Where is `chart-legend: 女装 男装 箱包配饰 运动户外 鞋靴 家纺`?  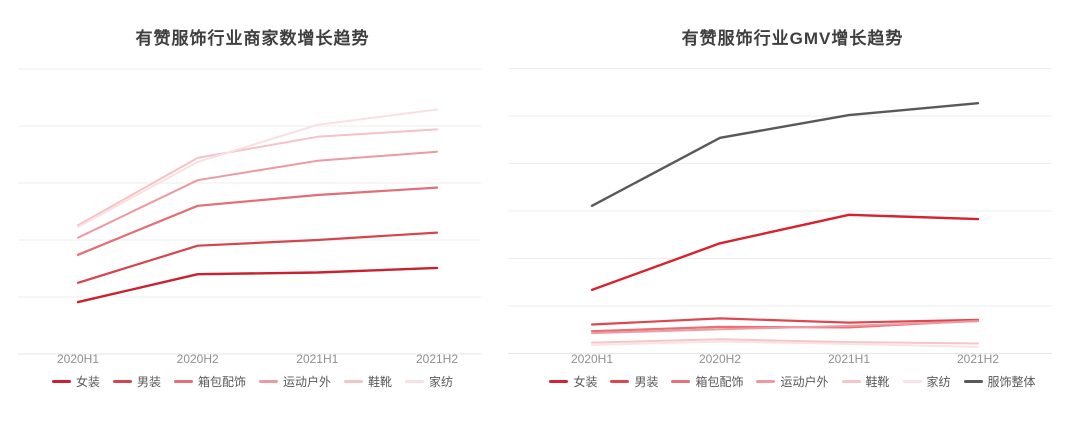 chart-legend: 女装 男装 箱包配饰 运动户外 鞋靴 家纺 is located at coordinates (252, 381).